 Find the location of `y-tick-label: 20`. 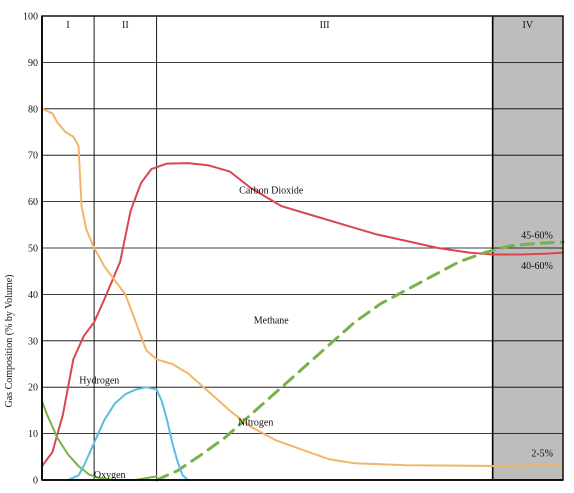

y-tick-label: 20 is located at coordinates (33, 388).